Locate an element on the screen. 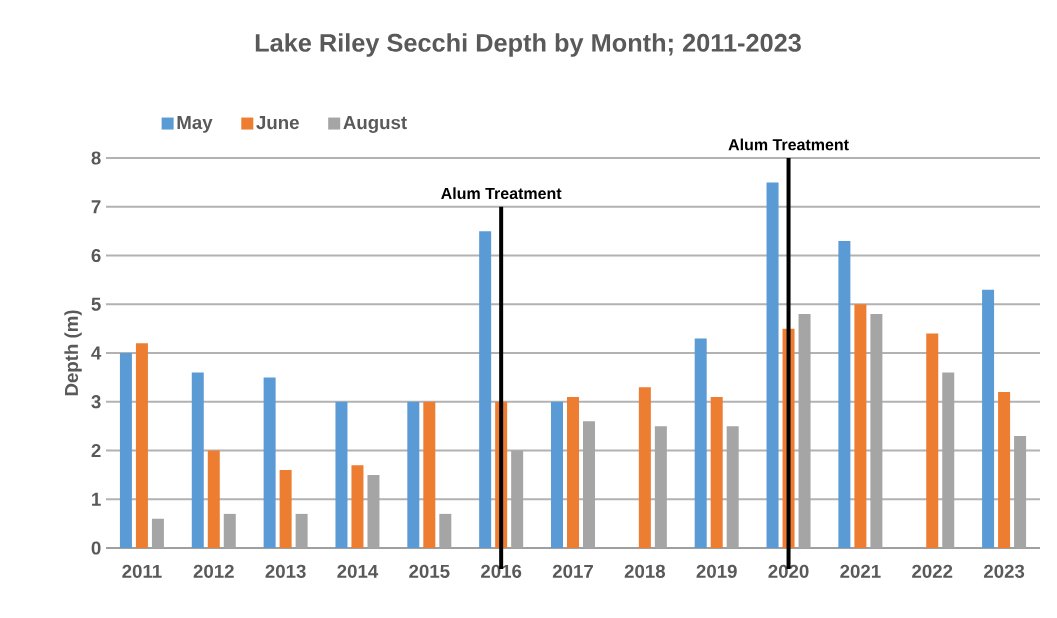  x-tick-label: 2011 is located at coordinates (142, 571).